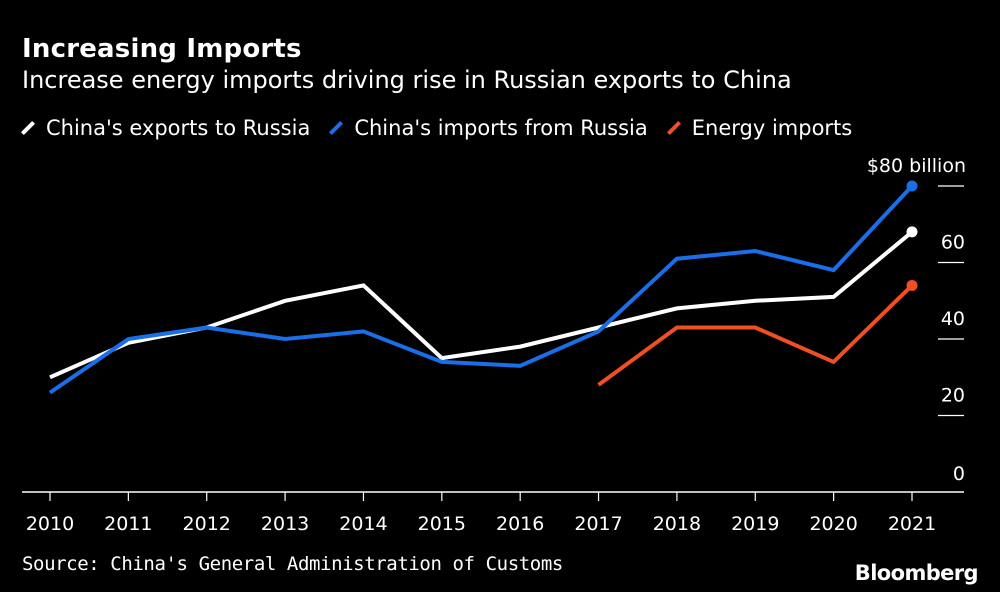 The height and width of the screenshot is (592, 1000). Describe the element at coordinates (598, 524) in the screenshot. I see `x-tick-label-2017: 2017` at that location.